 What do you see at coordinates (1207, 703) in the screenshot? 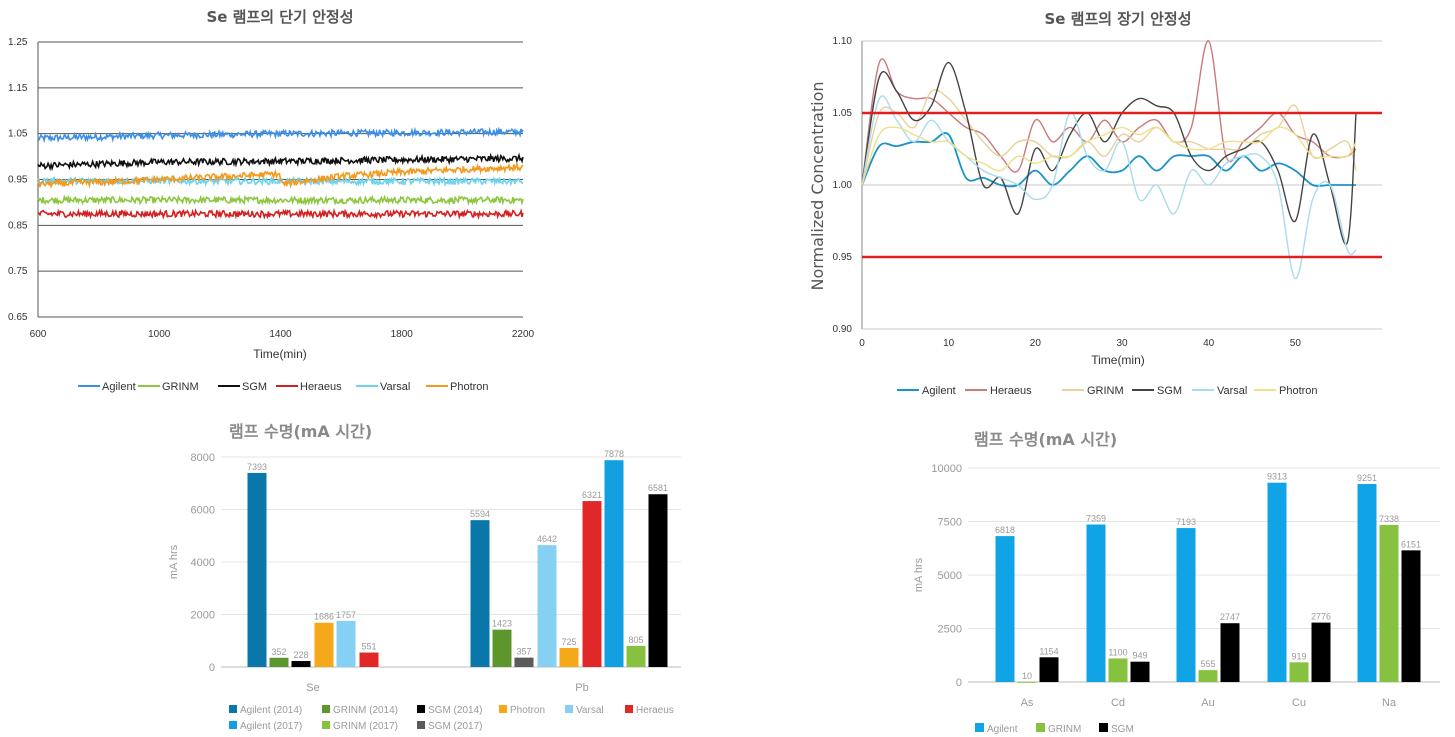
I see `x-tick-label: Au` at bounding box center [1207, 703].